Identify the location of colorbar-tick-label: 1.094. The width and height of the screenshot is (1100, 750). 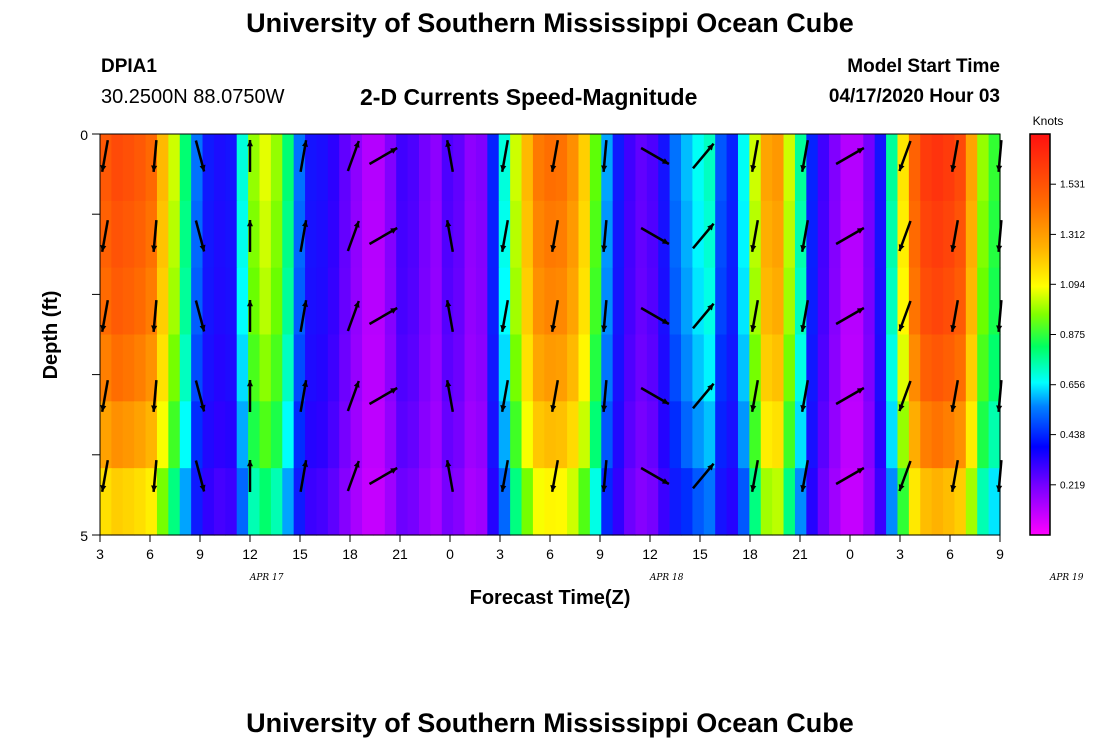
(1072, 285).